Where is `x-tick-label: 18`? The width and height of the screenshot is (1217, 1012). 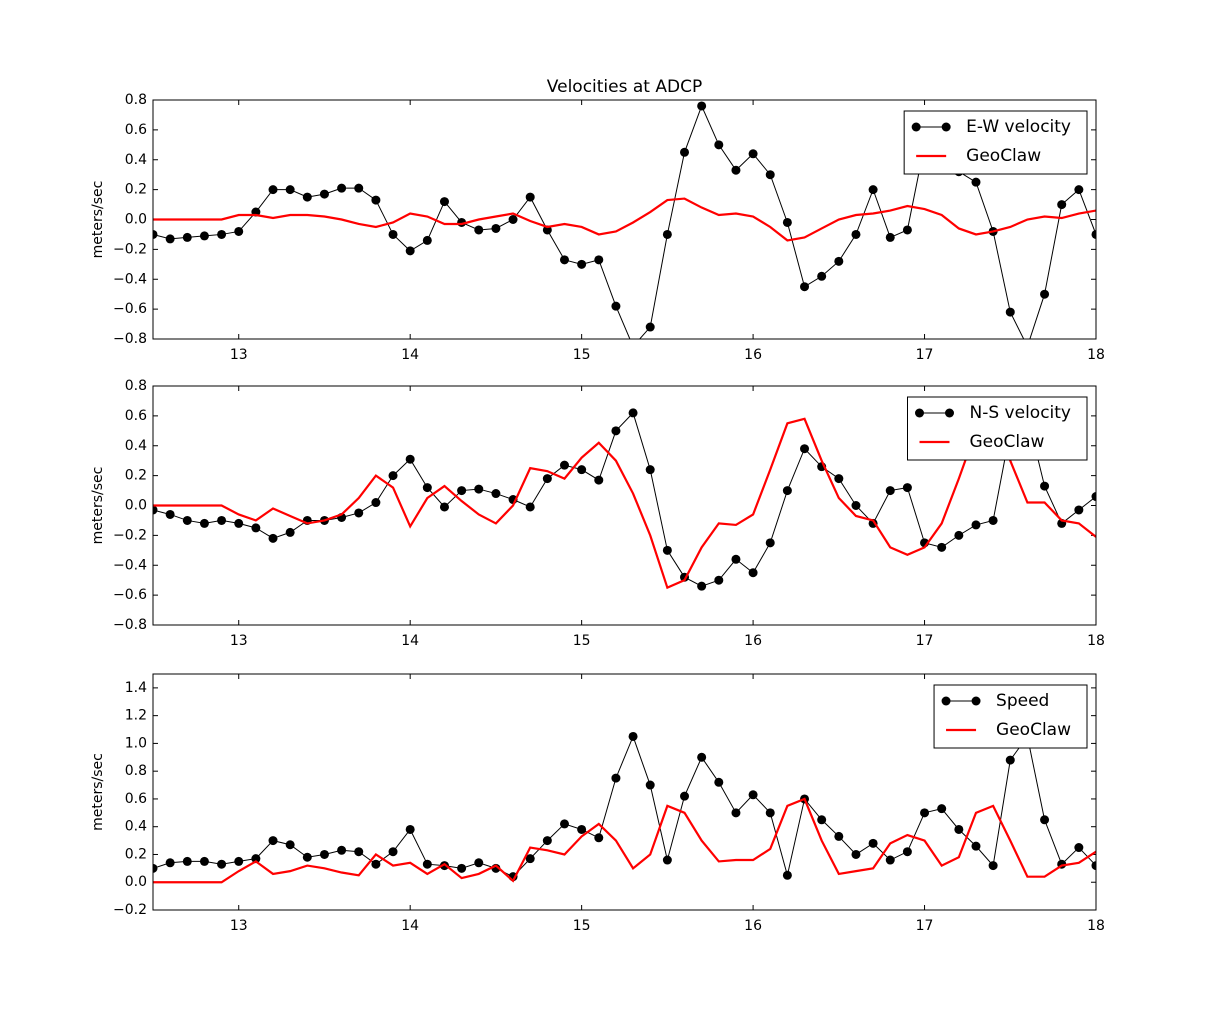 x-tick-label: 18 is located at coordinates (1096, 355).